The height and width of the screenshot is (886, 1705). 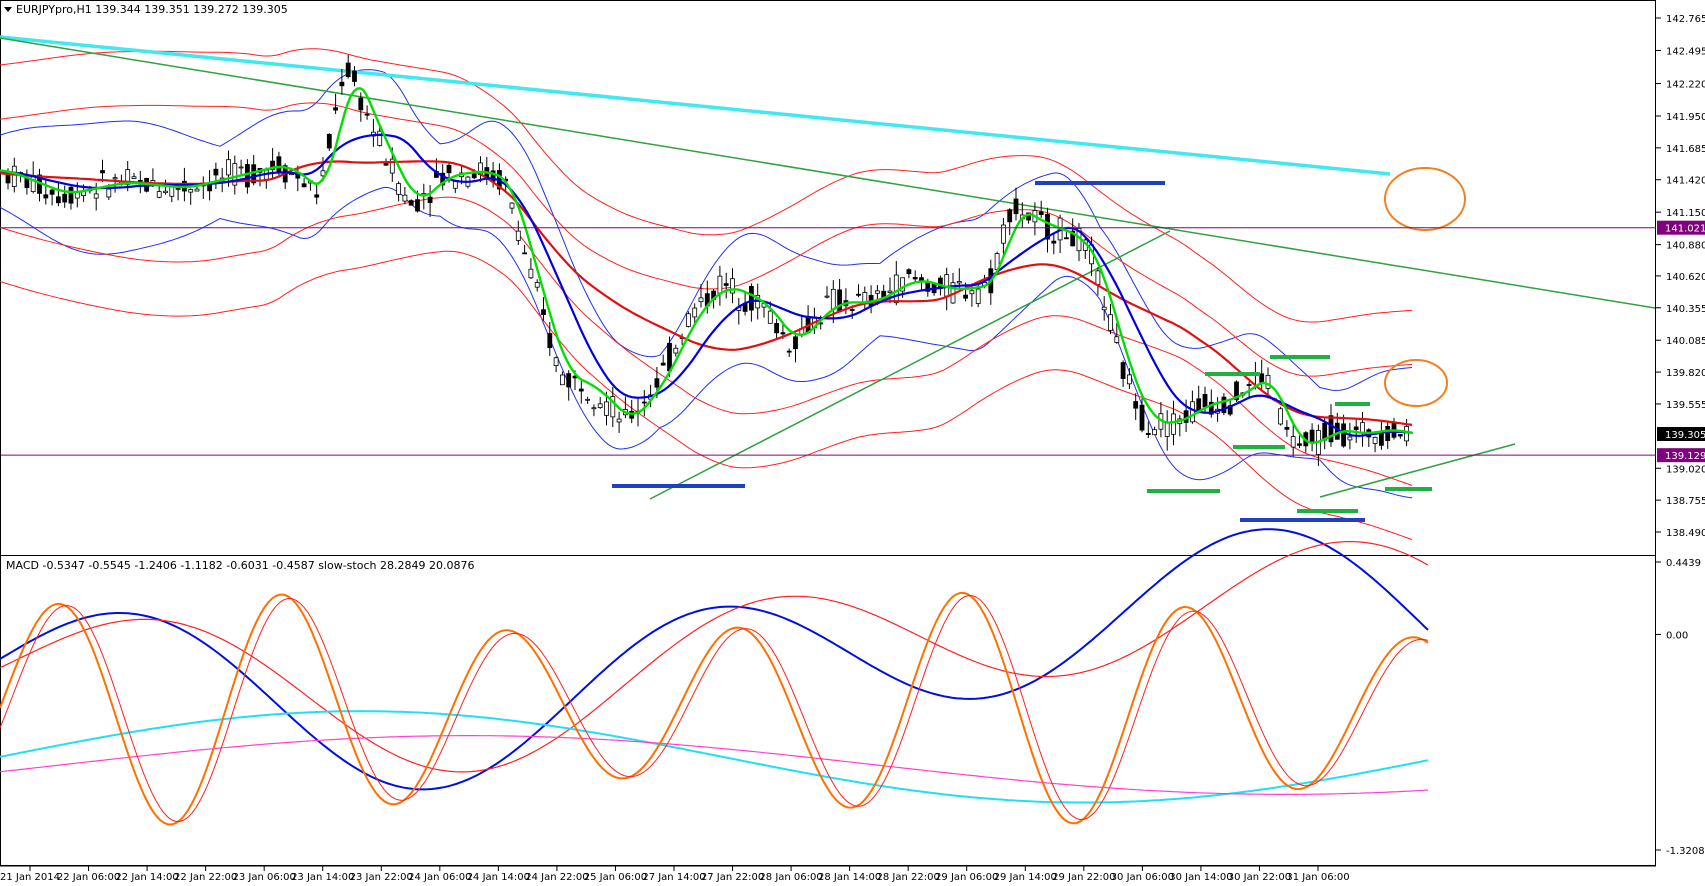 What do you see at coordinates (1417, 470) in the screenshot?
I see `ascending-trendline-short` at bounding box center [1417, 470].